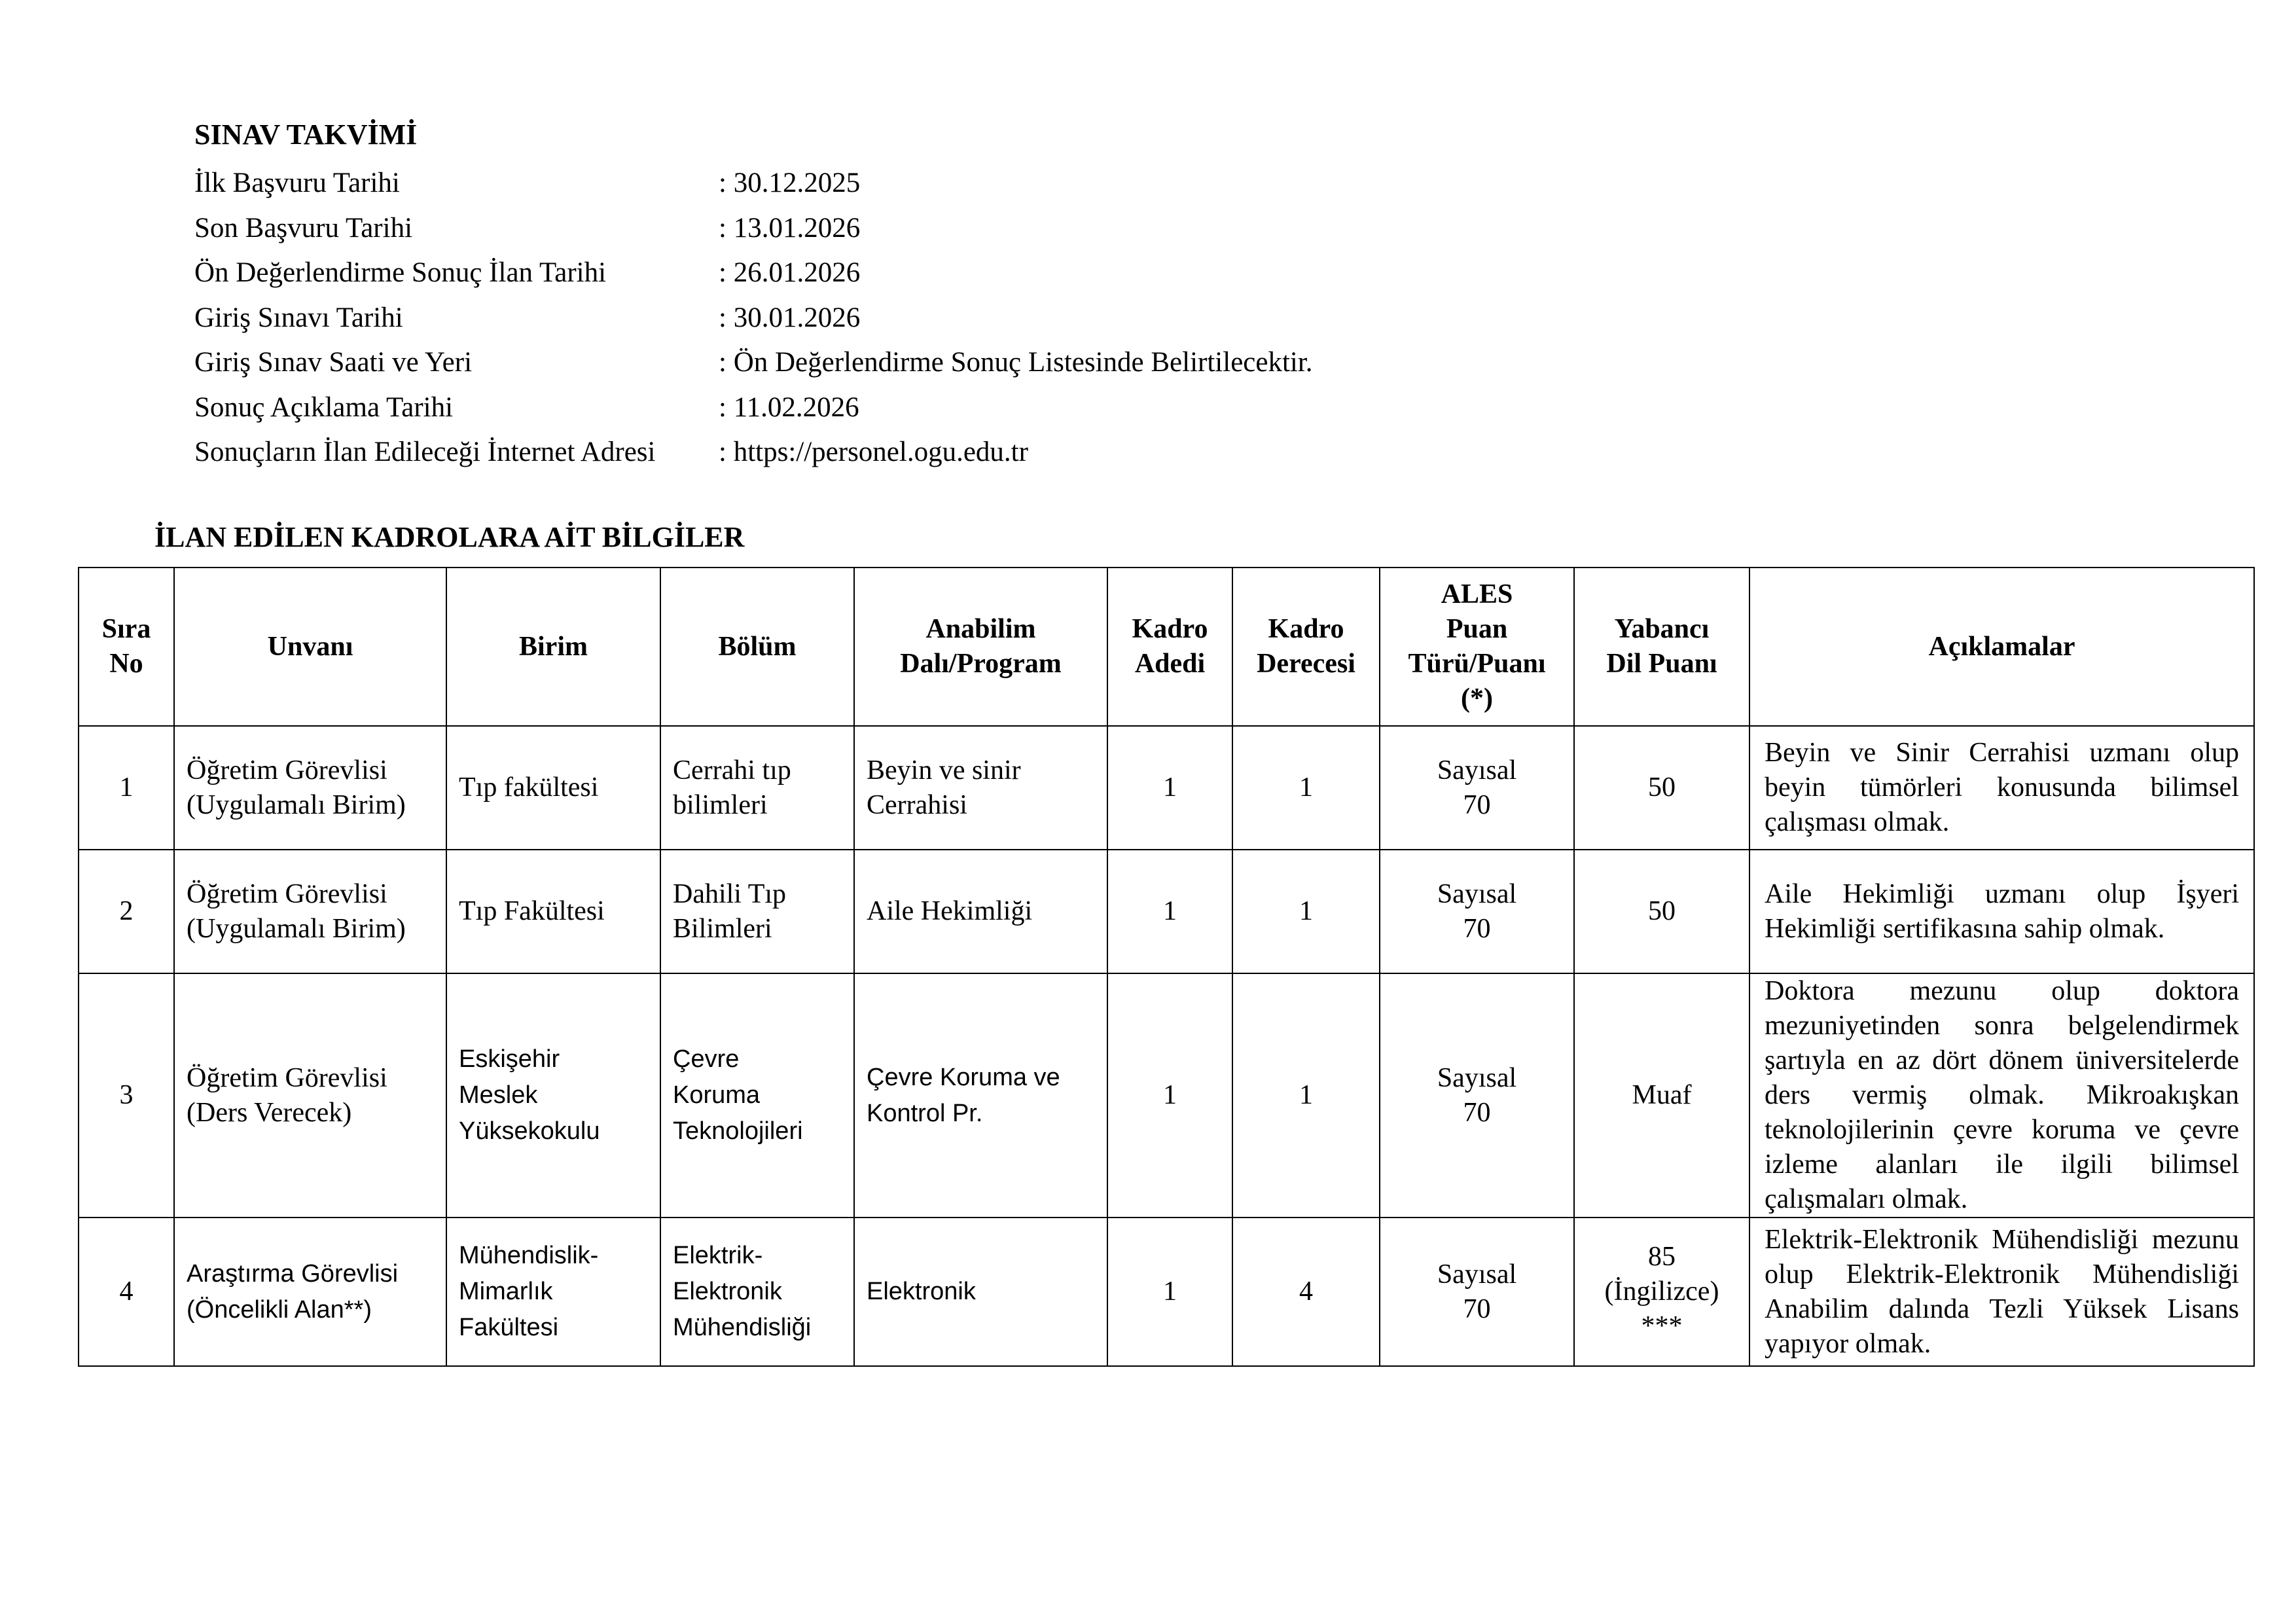 The width and height of the screenshot is (2296, 1624). Describe the element at coordinates (758, 647) in the screenshot. I see `column-header: Bölüm` at that location.